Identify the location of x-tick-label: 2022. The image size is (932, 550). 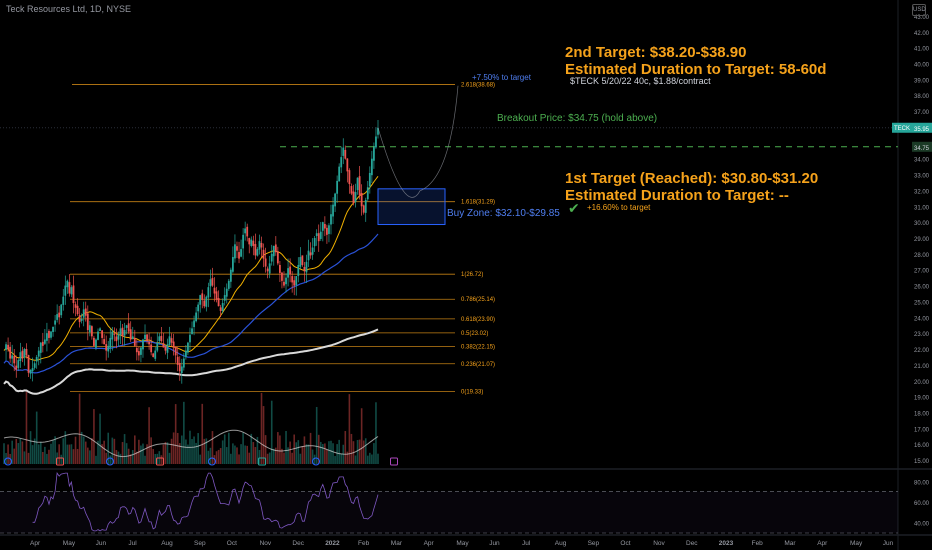
(332, 543).